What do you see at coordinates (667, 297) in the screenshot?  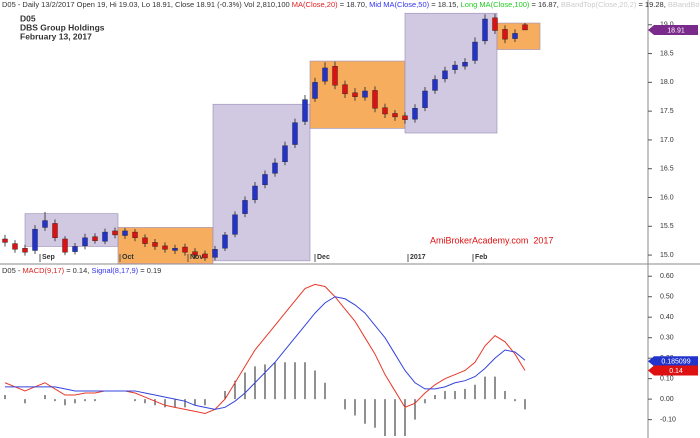 I see `y-tick-label: 0.50` at bounding box center [667, 297].